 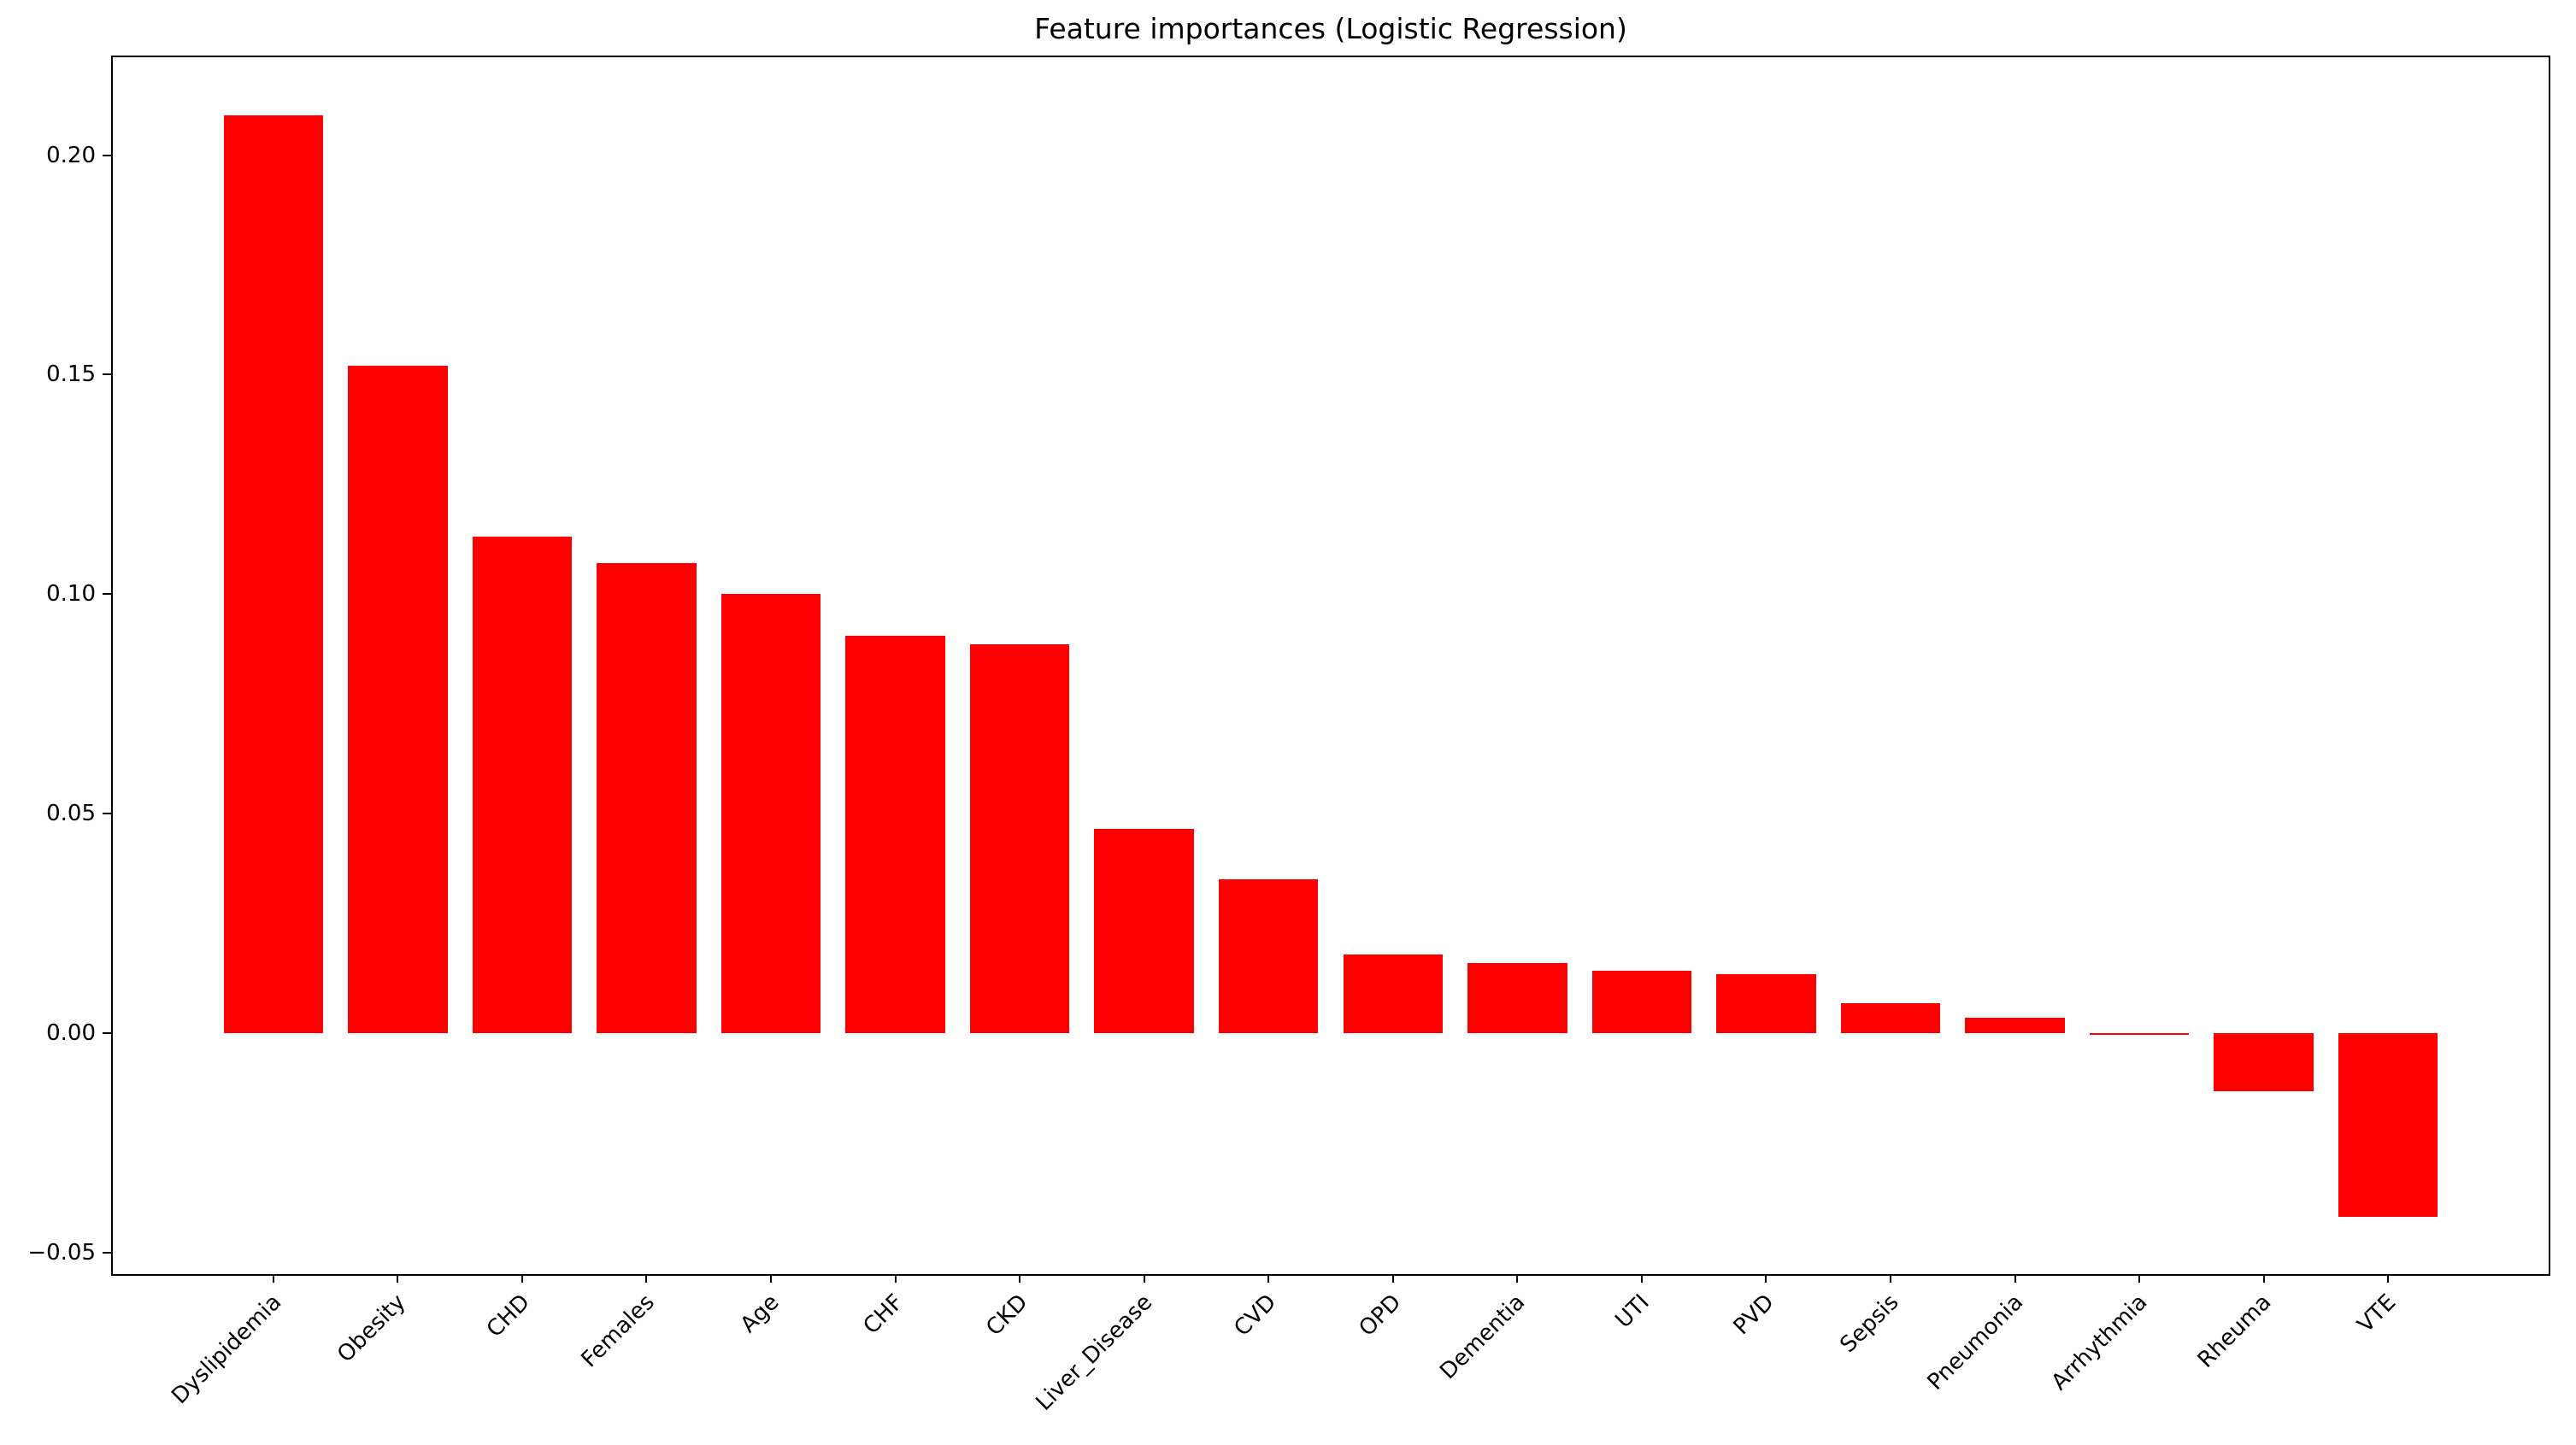 I want to click on x-tick-label-text: Liver_Disease, so click(x=1094, y=1352).